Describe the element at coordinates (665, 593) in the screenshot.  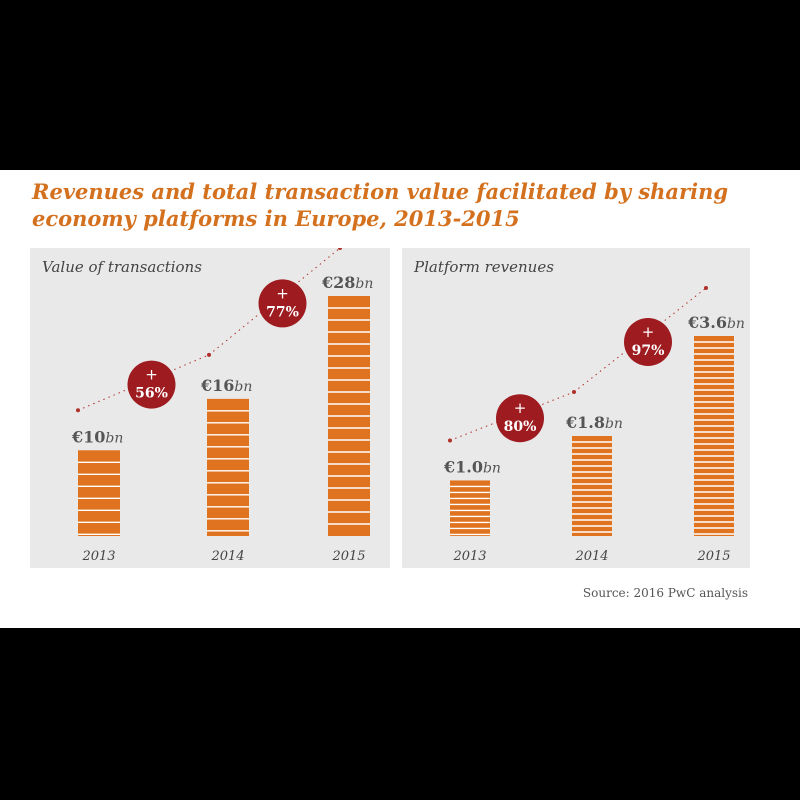
I see `source-note: Source: 2016 PwC analysis` at that location.